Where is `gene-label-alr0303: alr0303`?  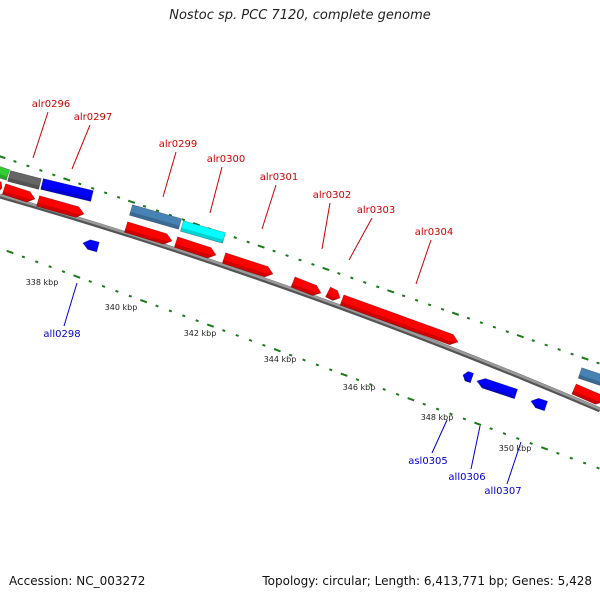
gene-label-alr0303: alr0303 is located at coordinates (376, 210).